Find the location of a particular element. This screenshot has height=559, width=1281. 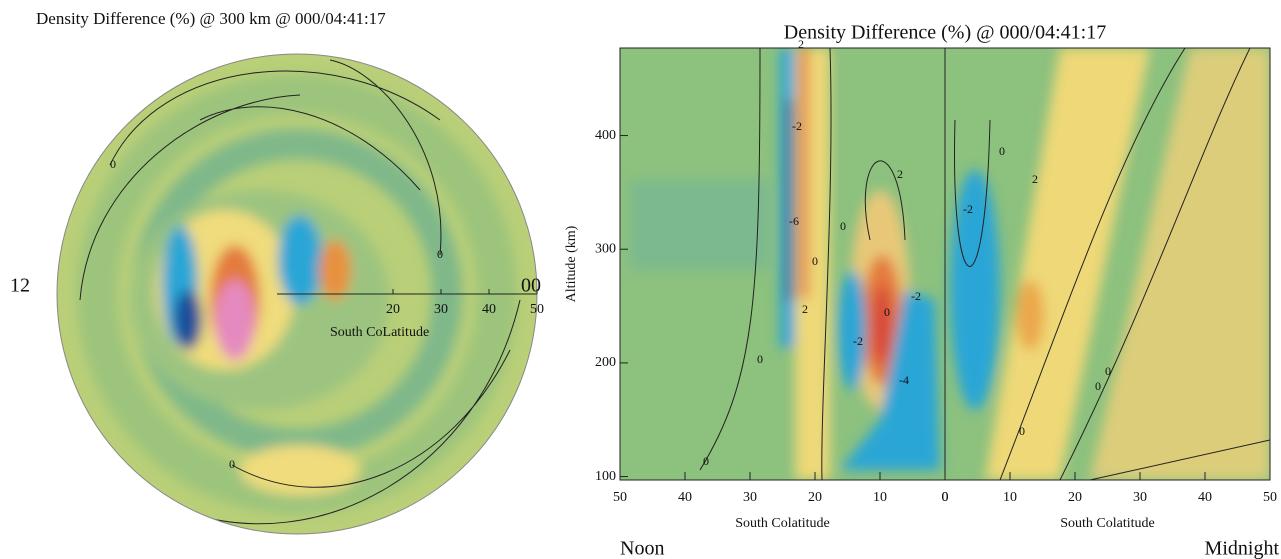

r-tick-label: 50 is located at coordinates (537, 309).